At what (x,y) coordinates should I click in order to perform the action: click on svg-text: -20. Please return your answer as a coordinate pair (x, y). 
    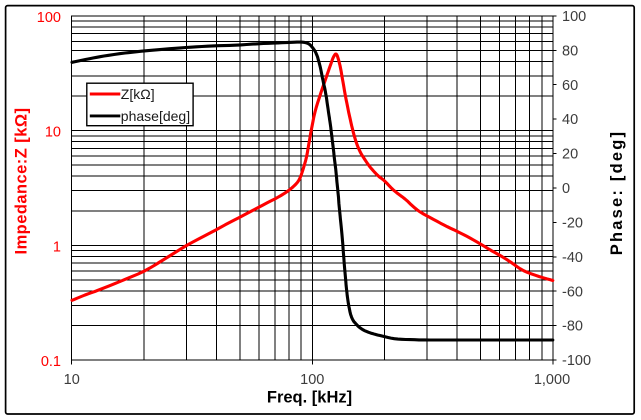
    Looking at the image, I should click on (572, 224).